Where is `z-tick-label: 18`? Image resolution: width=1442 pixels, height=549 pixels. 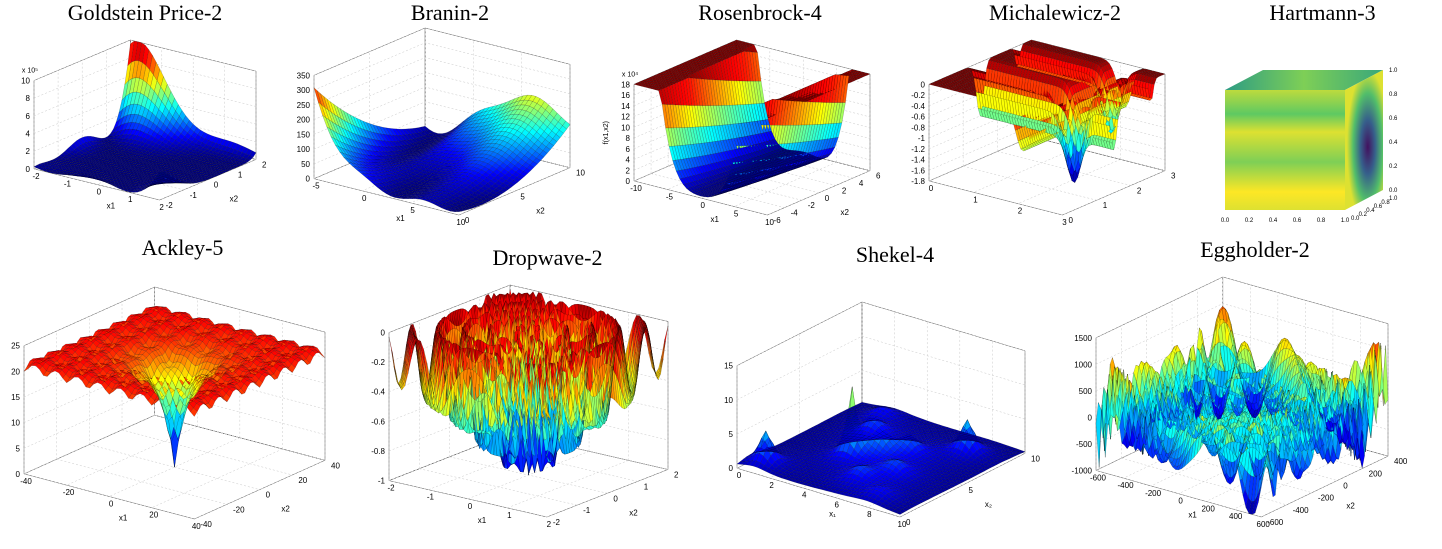
z-tick-label: 18 is located at coordinates (625, 84).